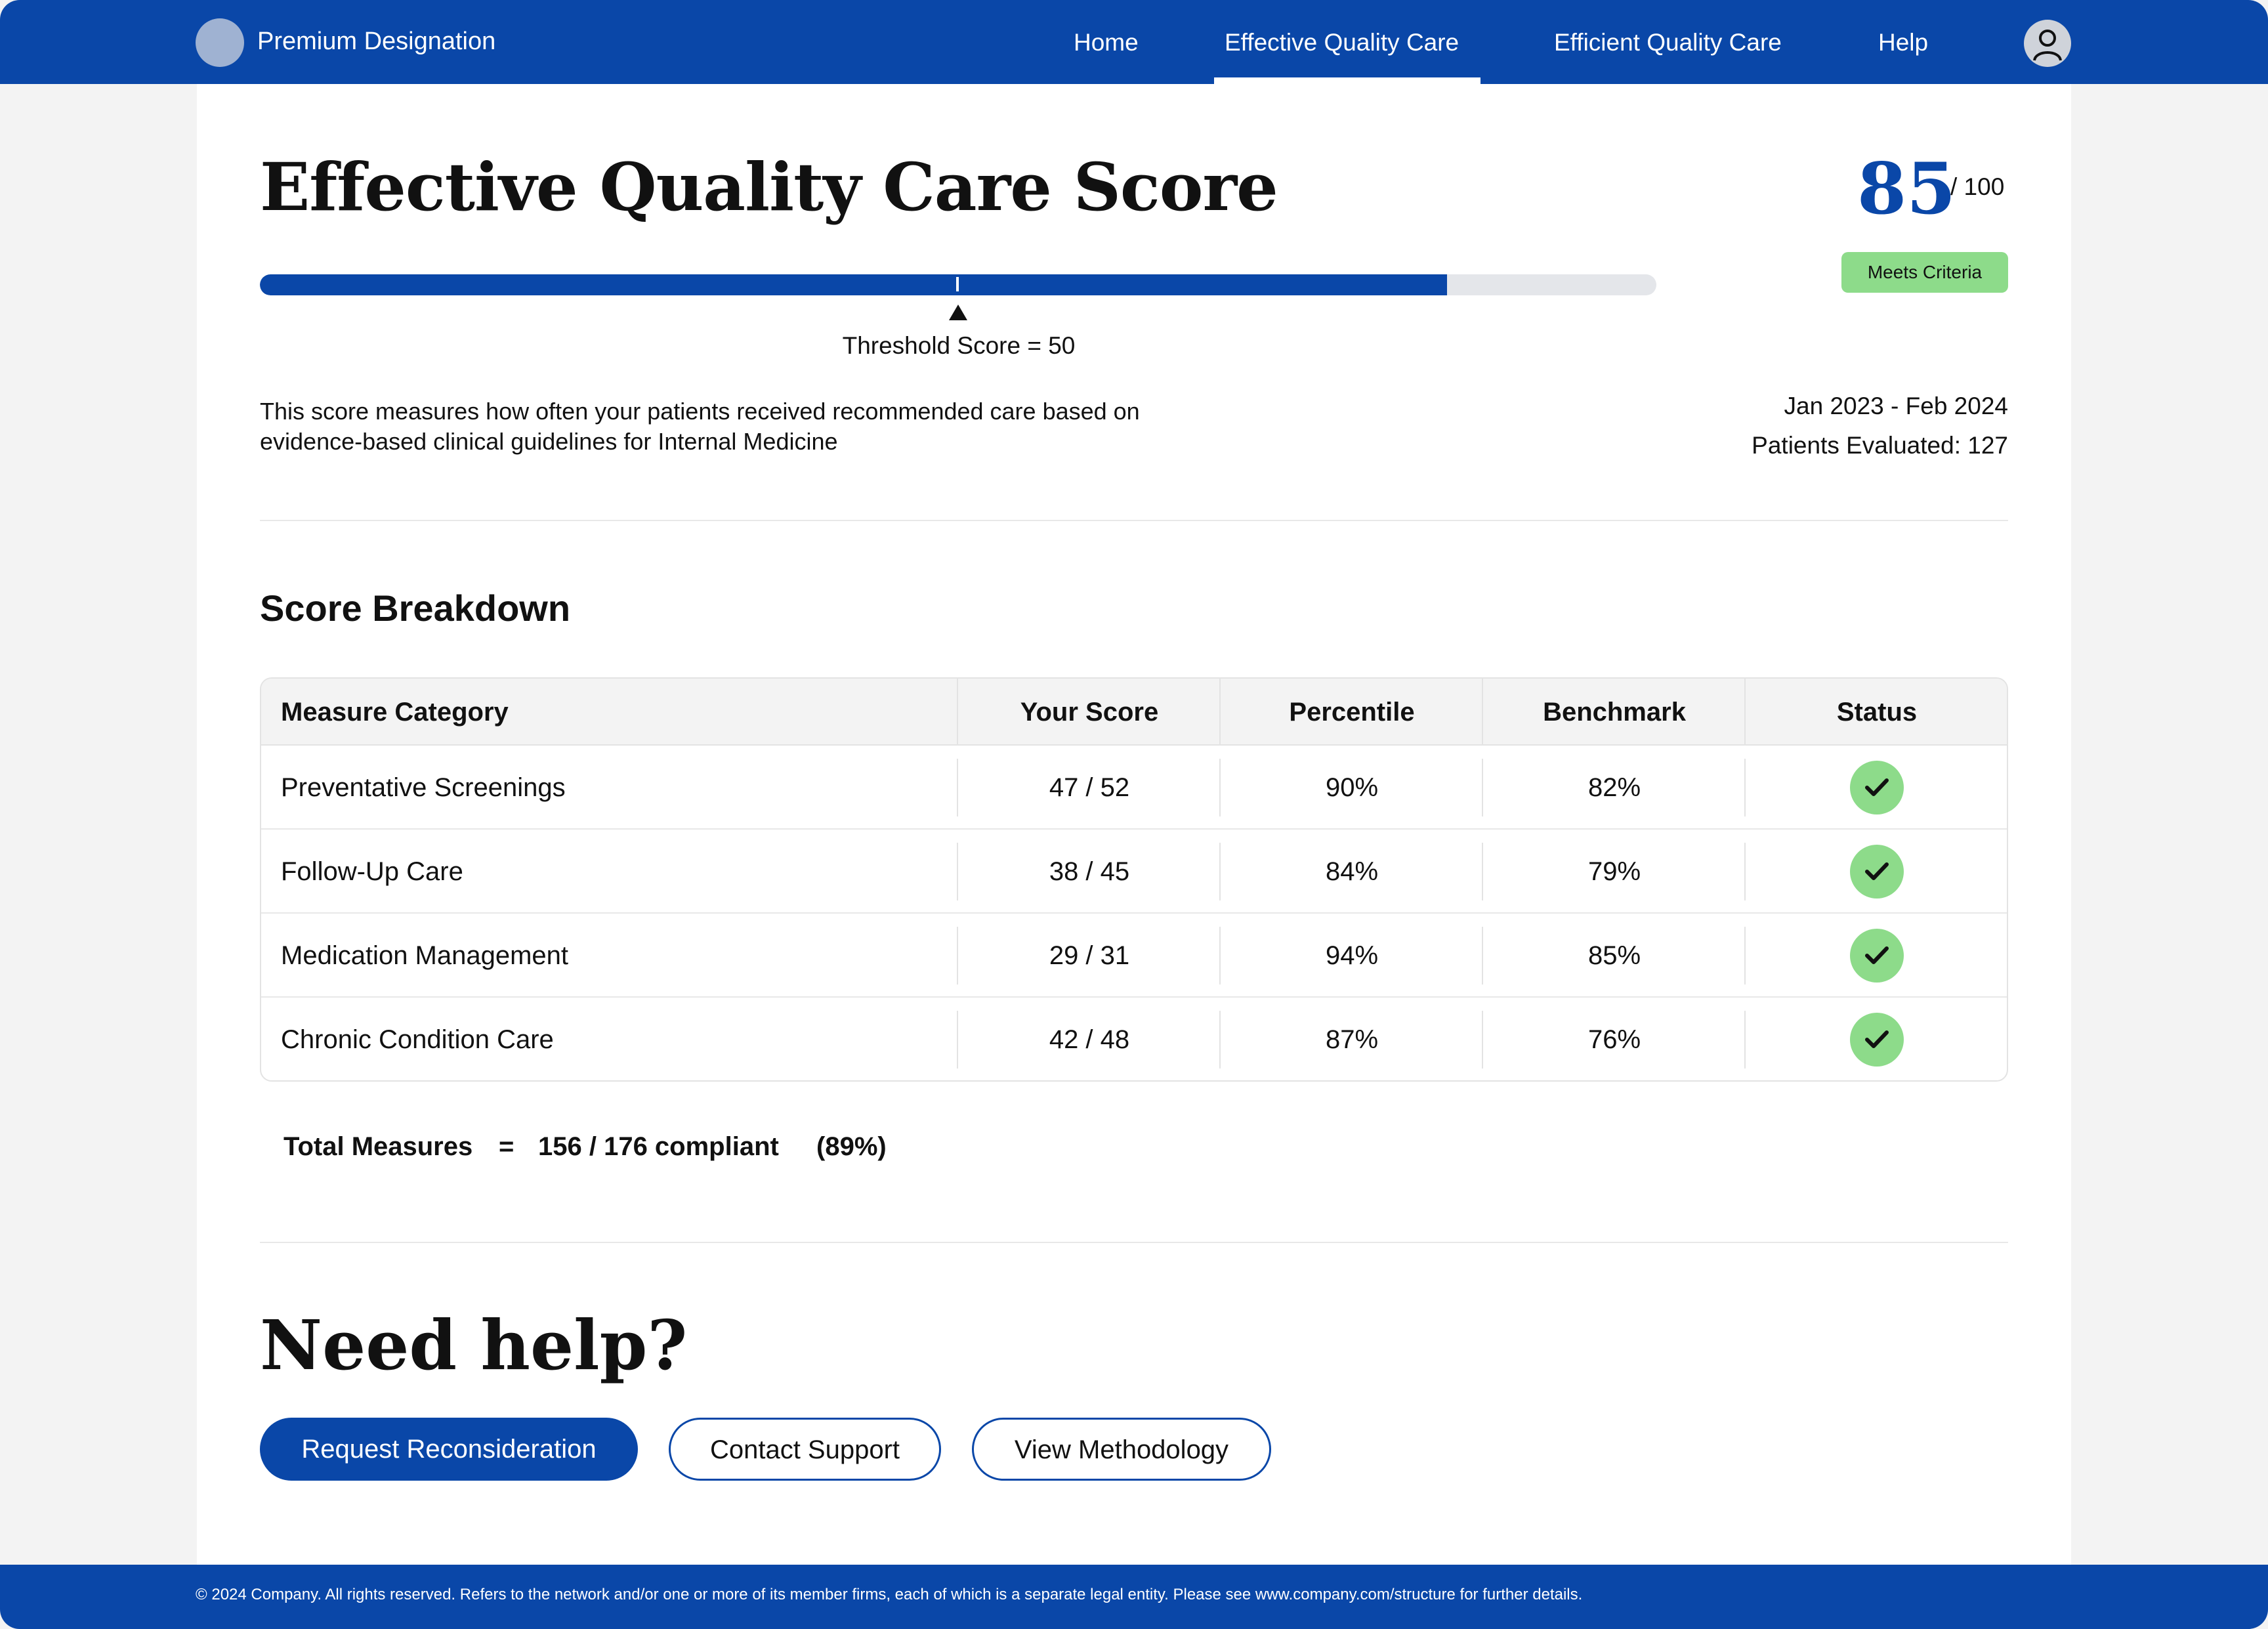  Describe the element at coordinates (423, 787) in the screenshot. I see `cell-category: Preventative Screenings` at that location.